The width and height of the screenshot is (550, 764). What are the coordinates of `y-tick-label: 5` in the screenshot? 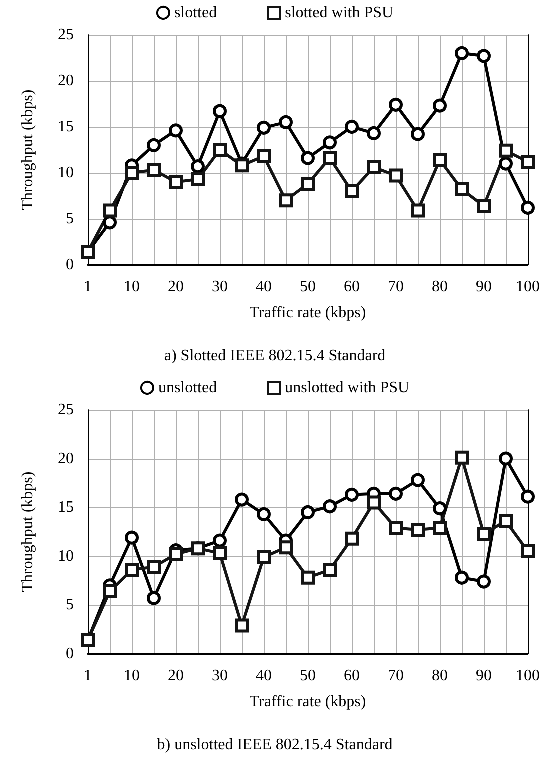 It's located at (70, 605).